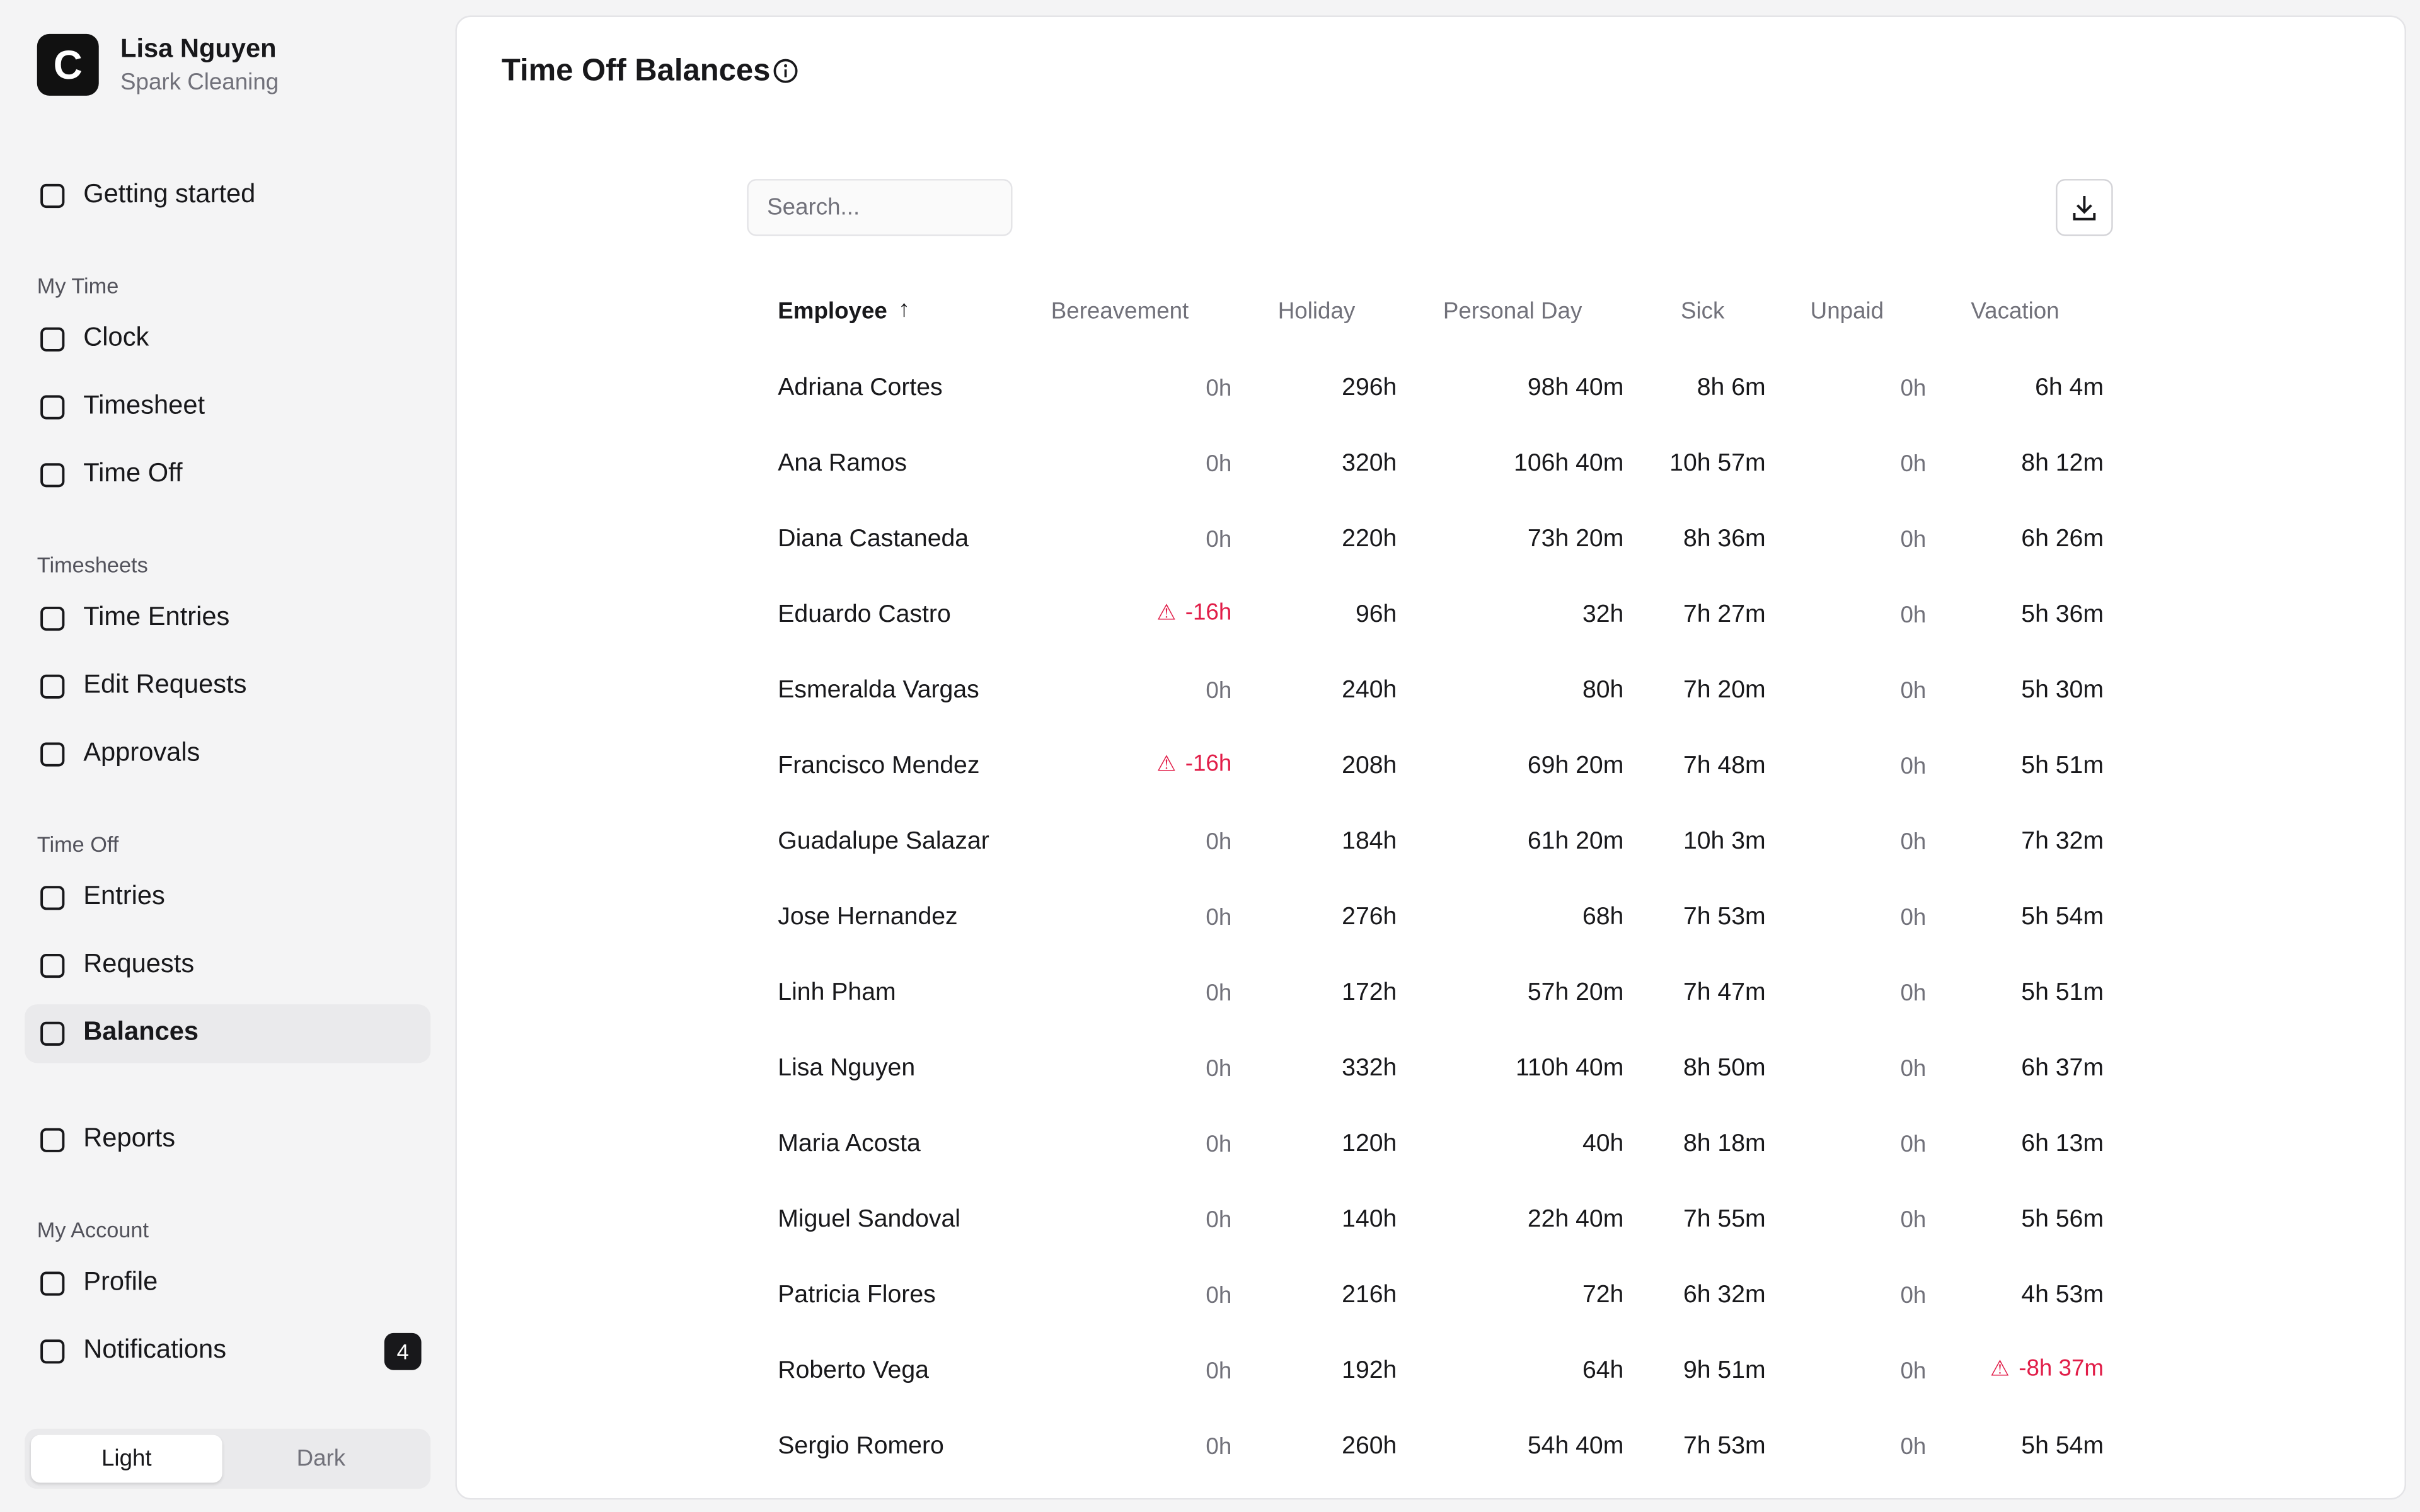 The width and height of the screenshot is (2420, 1512). Describe the element at coordinates (1376, 615) in the screenshot. I see `balance-value: 96h` at that location.